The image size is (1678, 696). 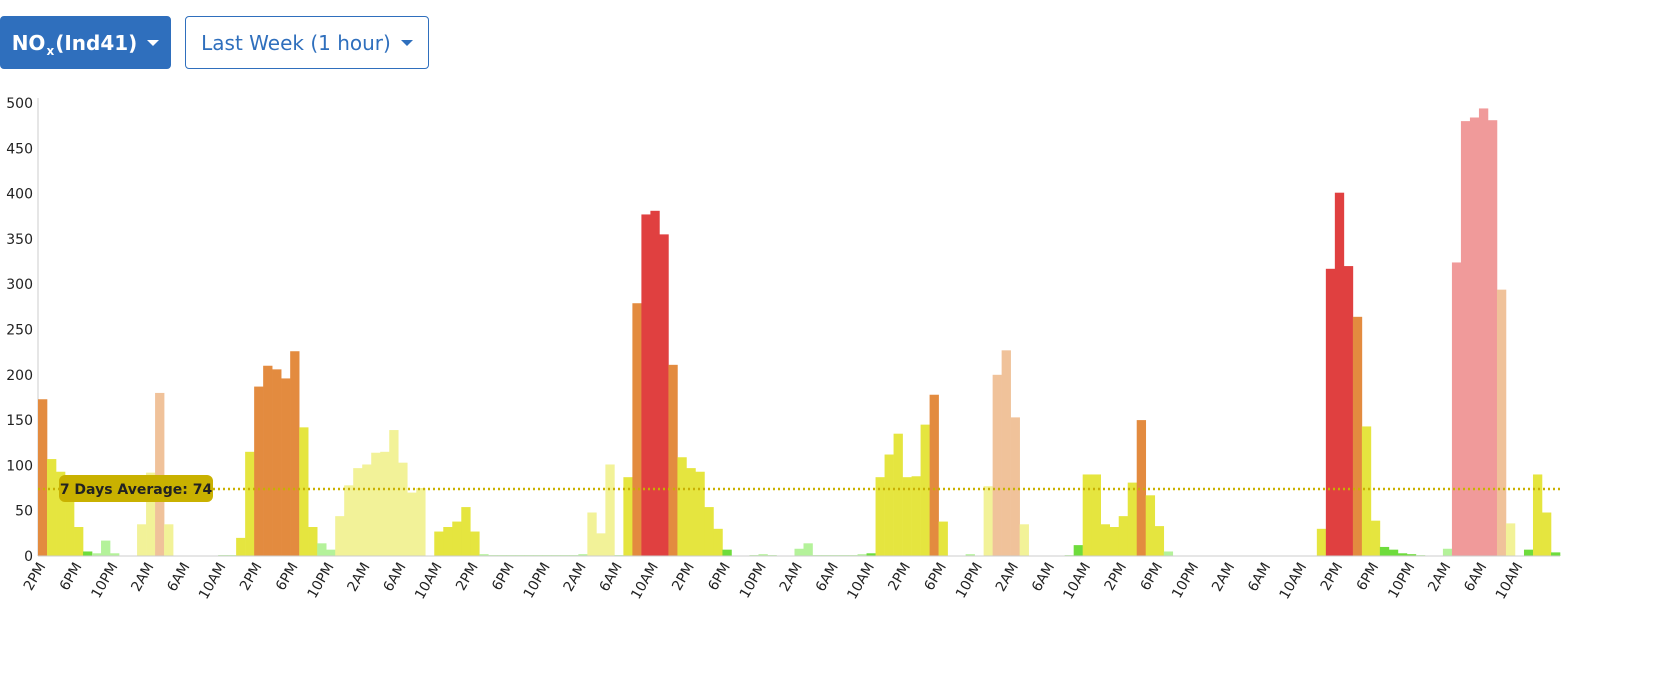 What do you see at coordinates (307, 42) in the screenshot?
I see `time-range-dropdown-button: Last Week (1 hour)` at bounding box center [307, 42].